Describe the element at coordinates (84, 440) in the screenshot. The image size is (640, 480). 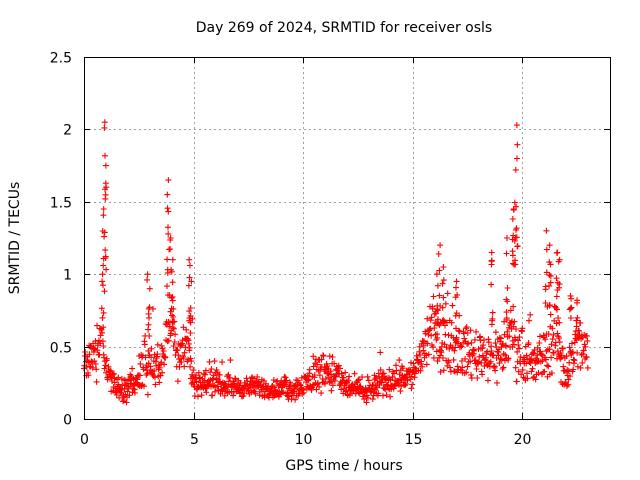
I see `x-tick-label: 0` at that location.